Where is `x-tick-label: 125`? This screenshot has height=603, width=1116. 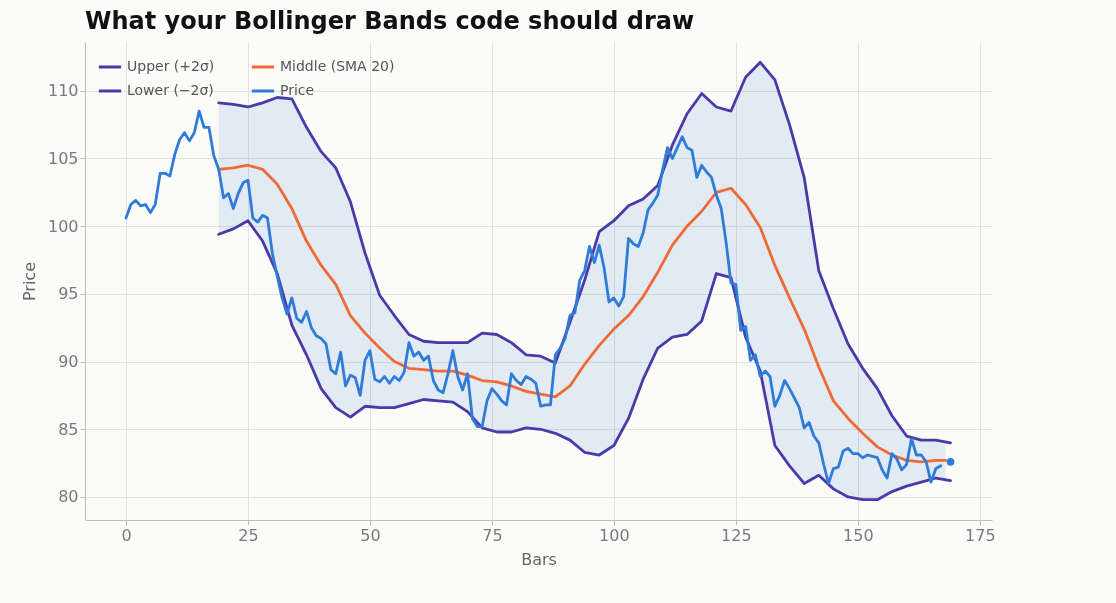 x-tick-label: 125 is located at coordinates (736, 535).